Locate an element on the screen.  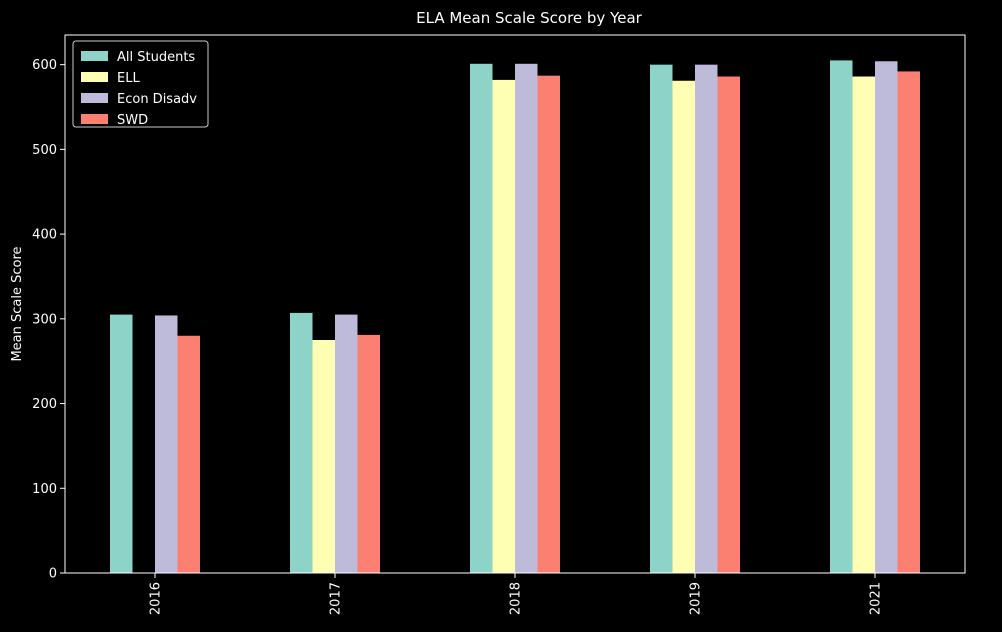
y-tick-label: 200 is located at coordinates (44, 404).